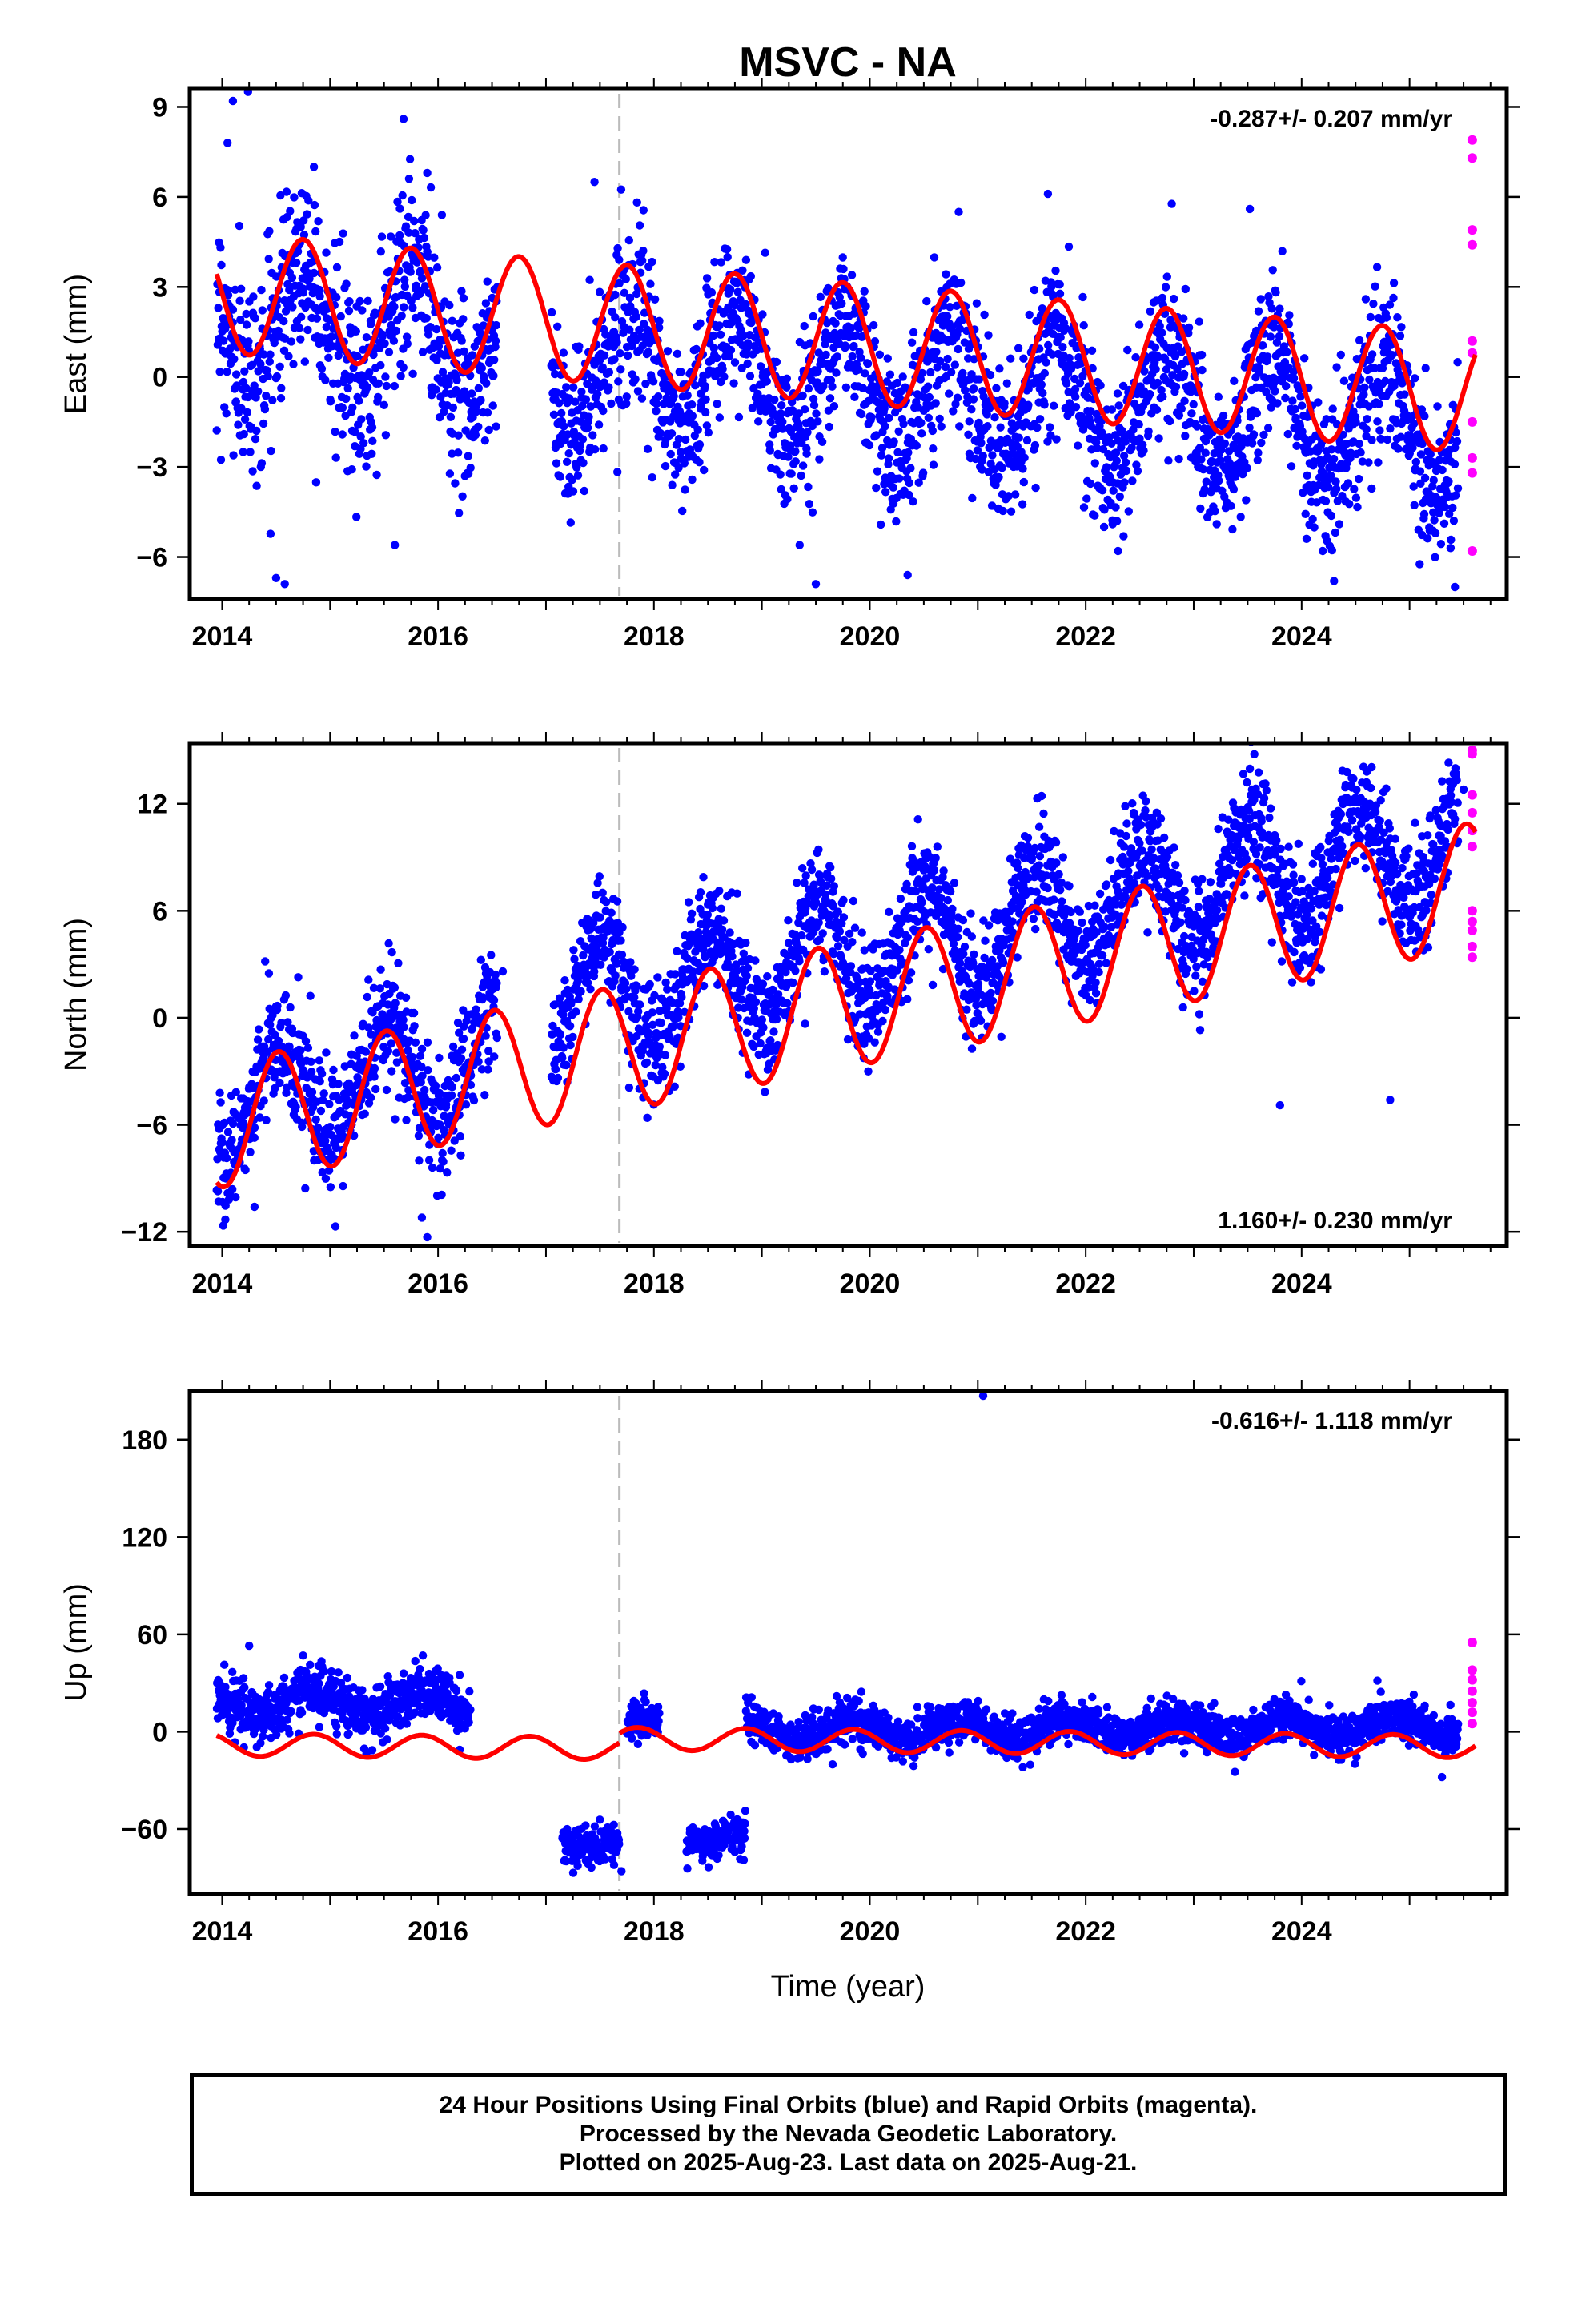 The height and width of the screenshot is (2324, 1582). I want to click on rate-annotation: -0.287+/- 0.207 mm/yr, so click(1331, 119).